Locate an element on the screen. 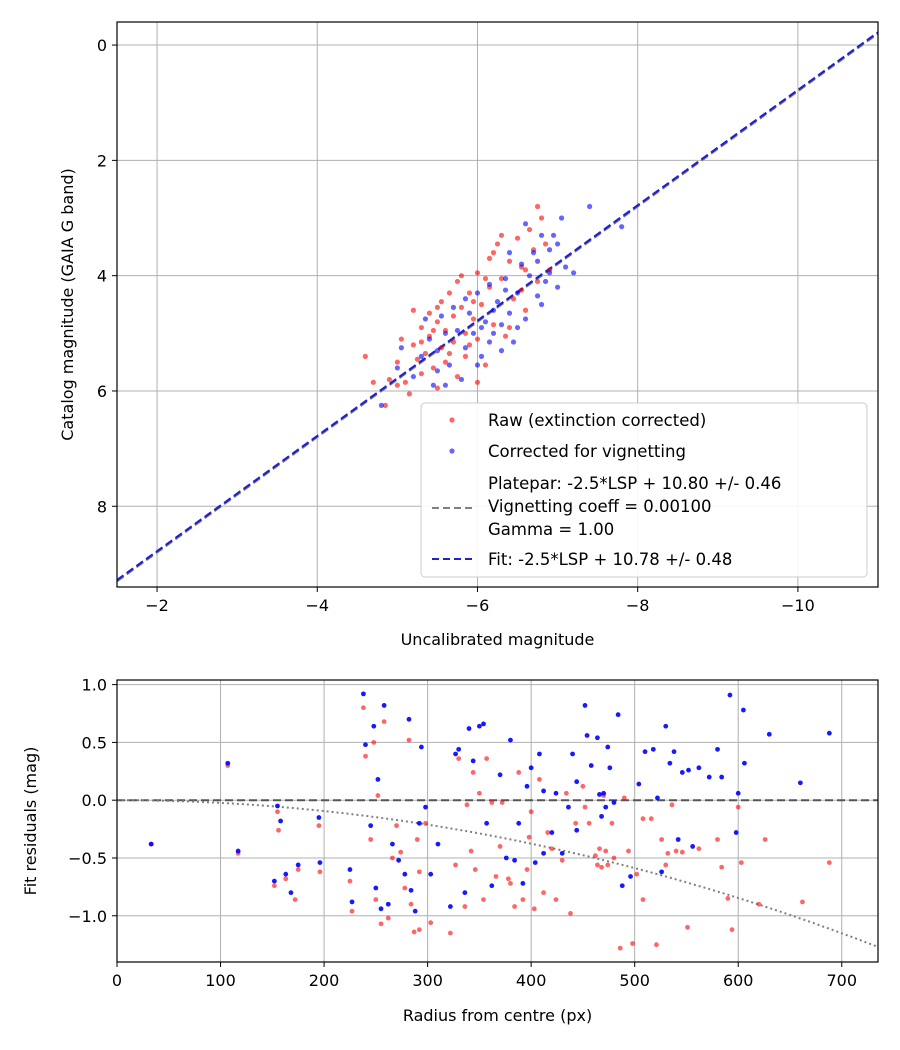 This screenshot has width=900, height=1050. top-y-tick-label: 8 is located at coordinates (102, 506).